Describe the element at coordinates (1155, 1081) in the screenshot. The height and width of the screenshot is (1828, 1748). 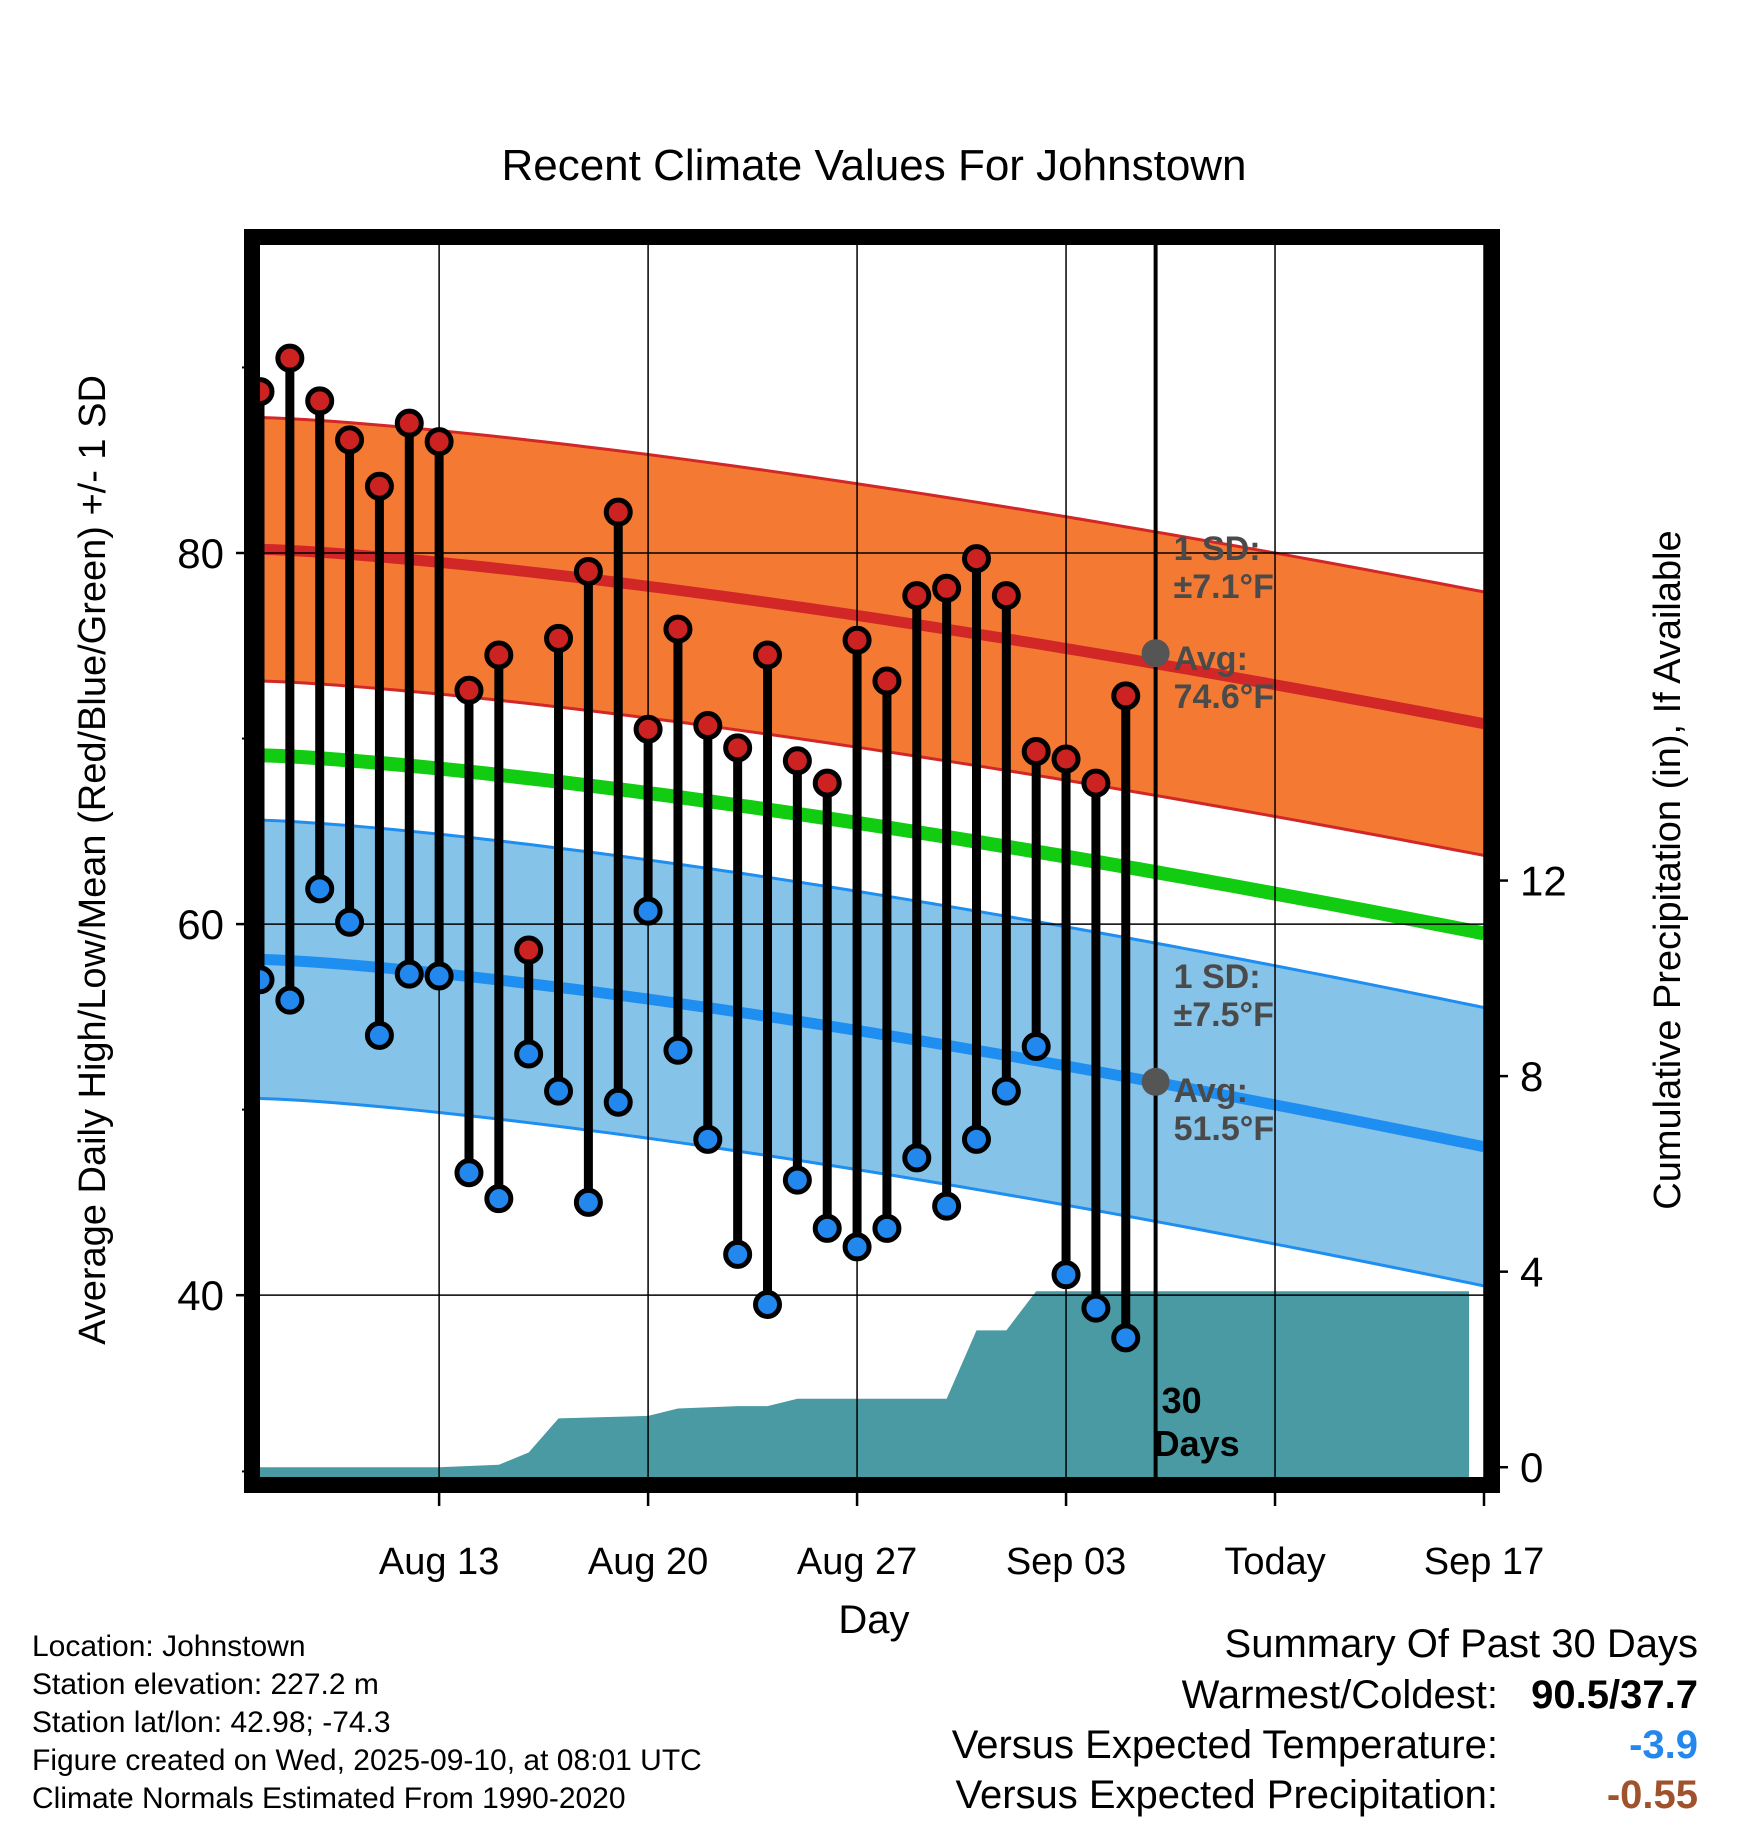
I see `today-low-avg-marker` at that location.